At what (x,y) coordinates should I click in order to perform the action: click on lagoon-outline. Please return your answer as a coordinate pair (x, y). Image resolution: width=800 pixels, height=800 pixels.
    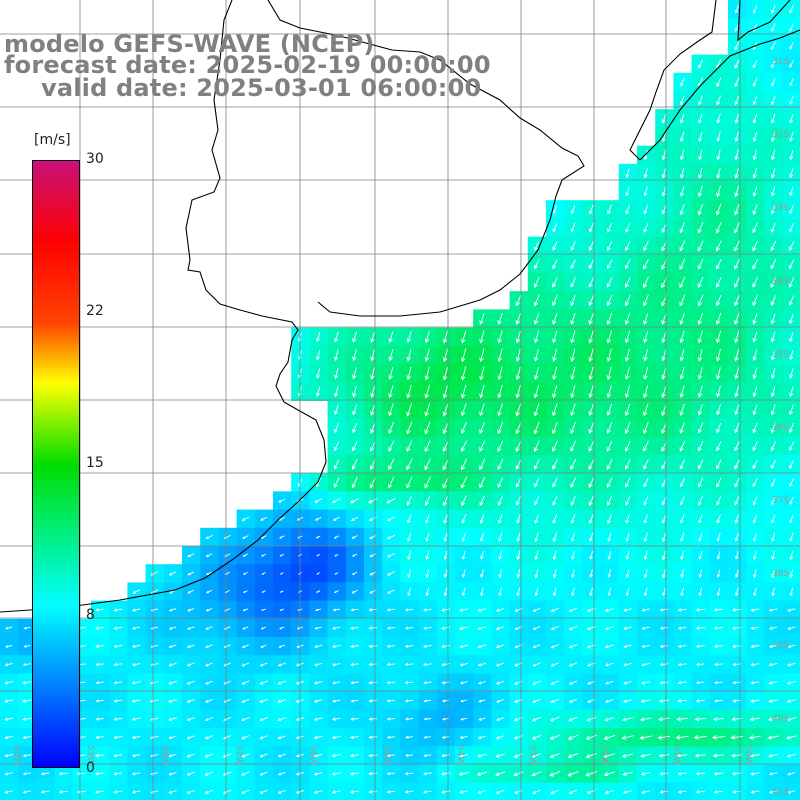
    Looking at the image, I should click on (719, 95).